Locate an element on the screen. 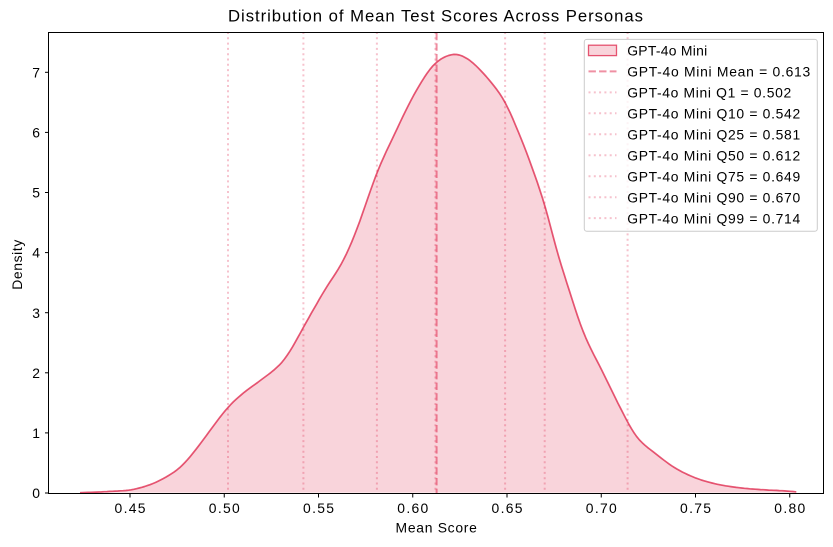  svg-text: GPT-4o Mini Q99 = 0.714 is located at coordinates (713, 218).